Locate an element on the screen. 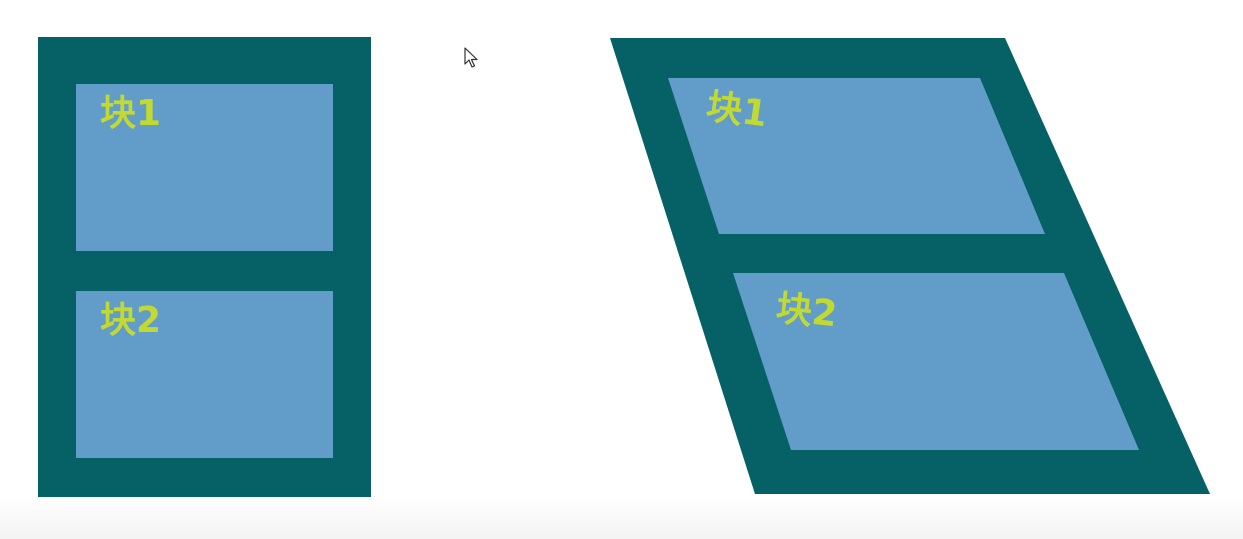  mouse-cursor-icon is located at coordinates (471, 57).